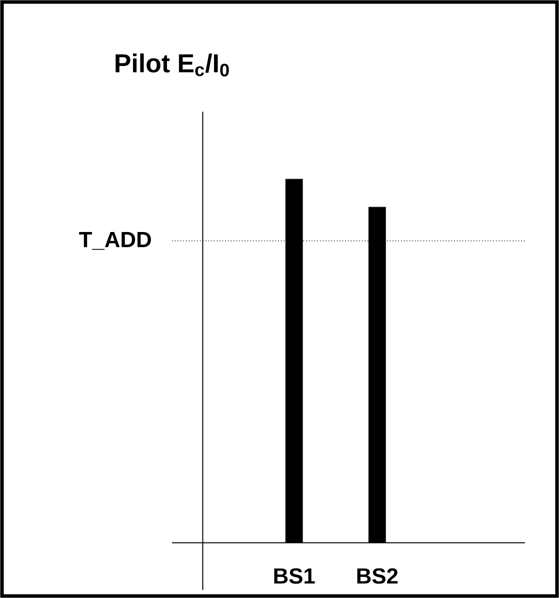 This screenshot has width=559, height=598. What do you see at coordinates (377, 576) in the screenshot?
I see `x-tick-label: BS2` at bounding box center [377, 576].